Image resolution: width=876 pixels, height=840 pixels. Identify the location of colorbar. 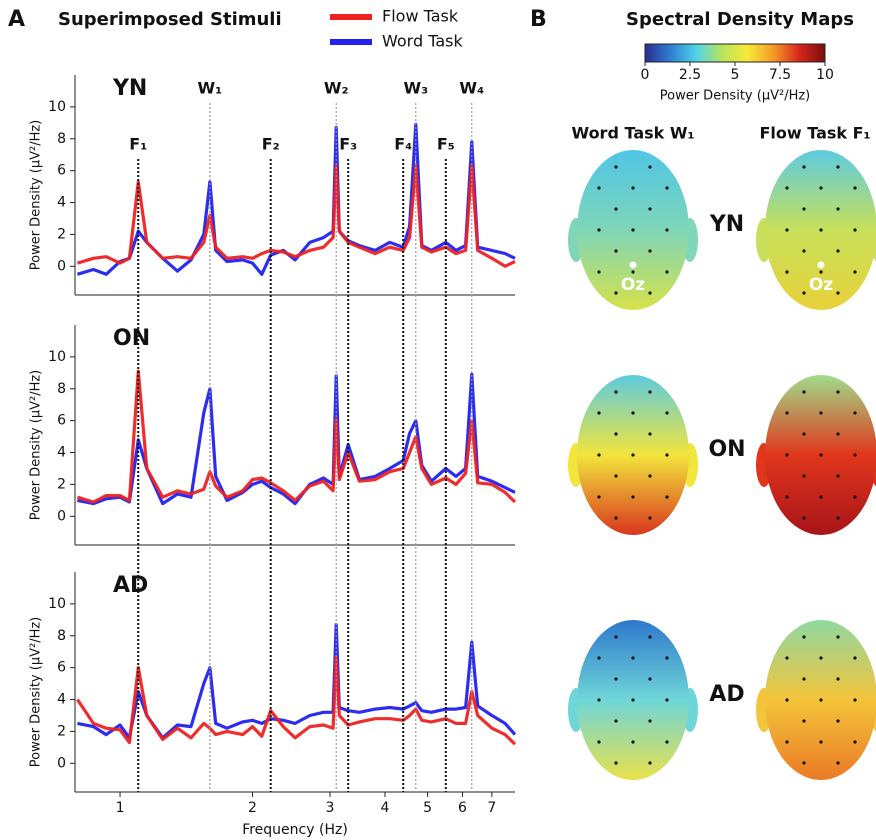
(735, 53).